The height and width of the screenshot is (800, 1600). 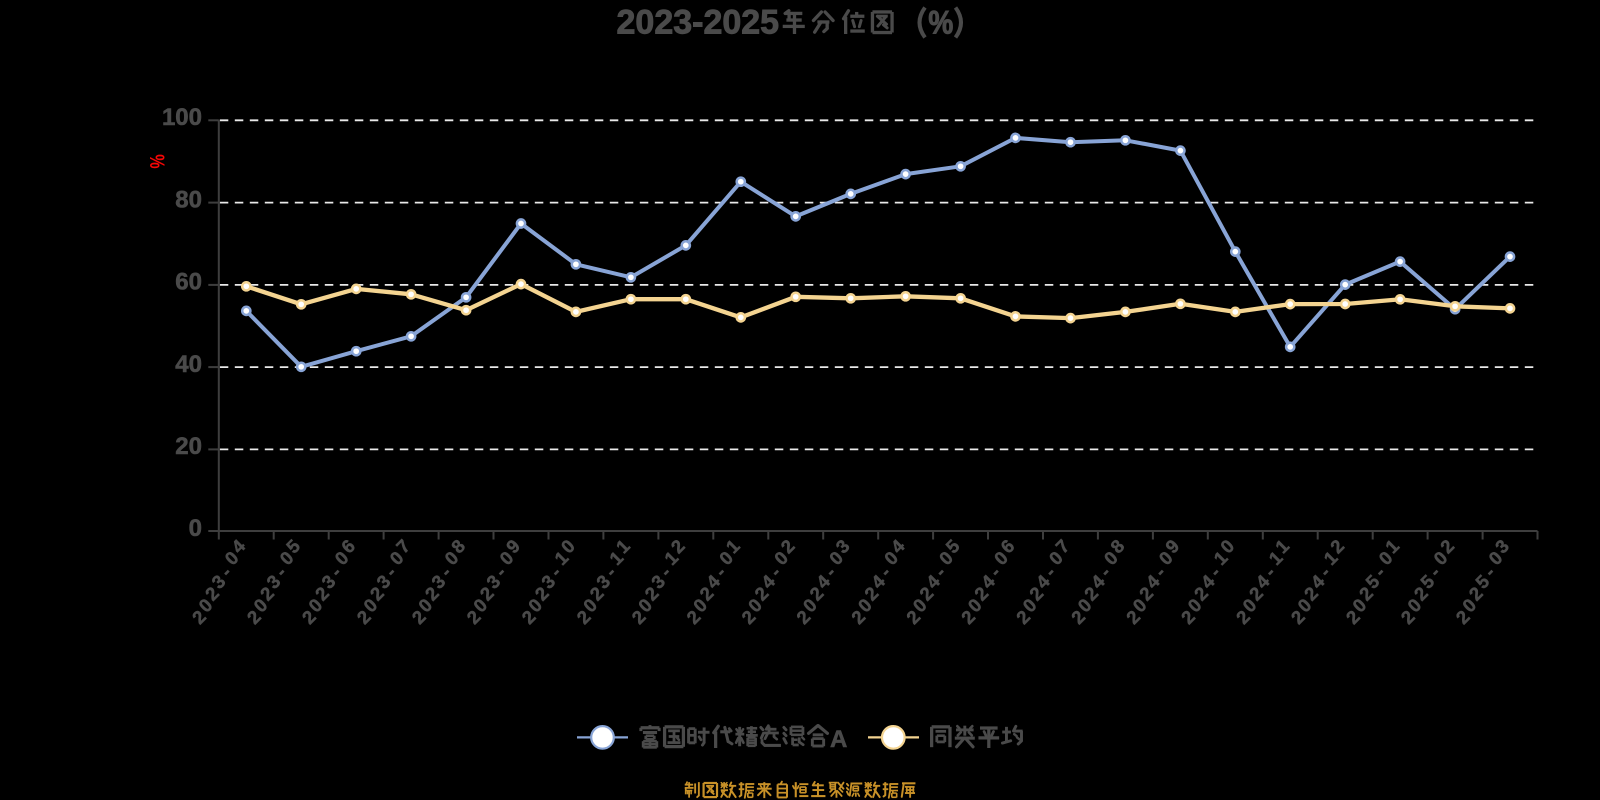 What do you see at coordinates (838, 739) in the screenshot?
I see `svg-text: A` at bounding box center [838, 739].